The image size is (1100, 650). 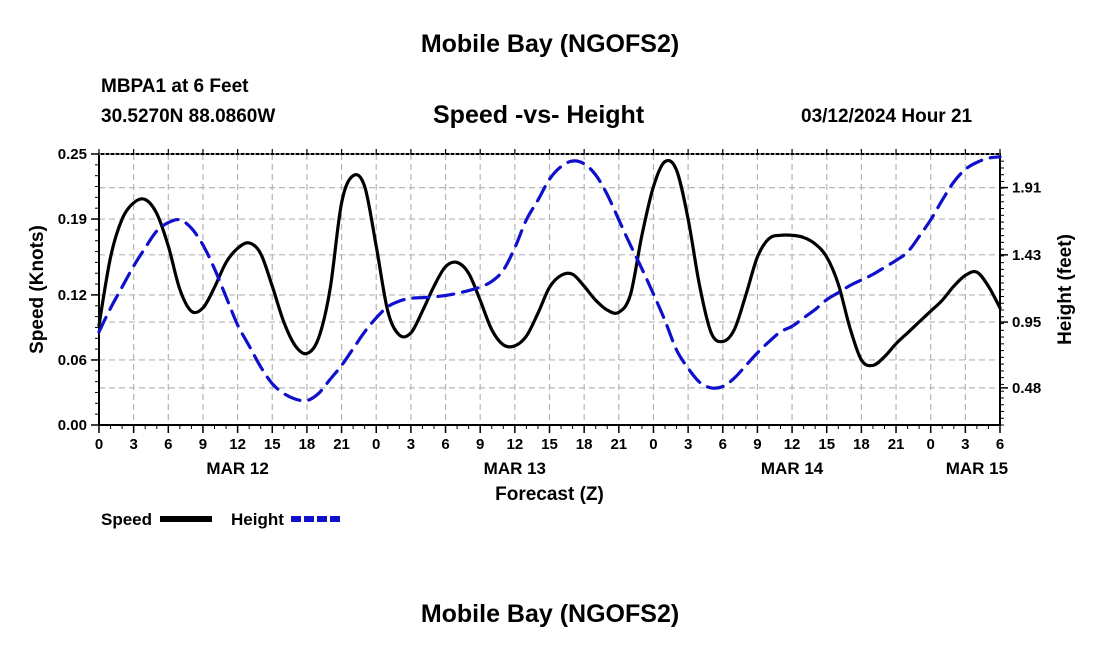 I want to click on station-label: MBPA1 at 6 Feet, so click(x=175, y=86).